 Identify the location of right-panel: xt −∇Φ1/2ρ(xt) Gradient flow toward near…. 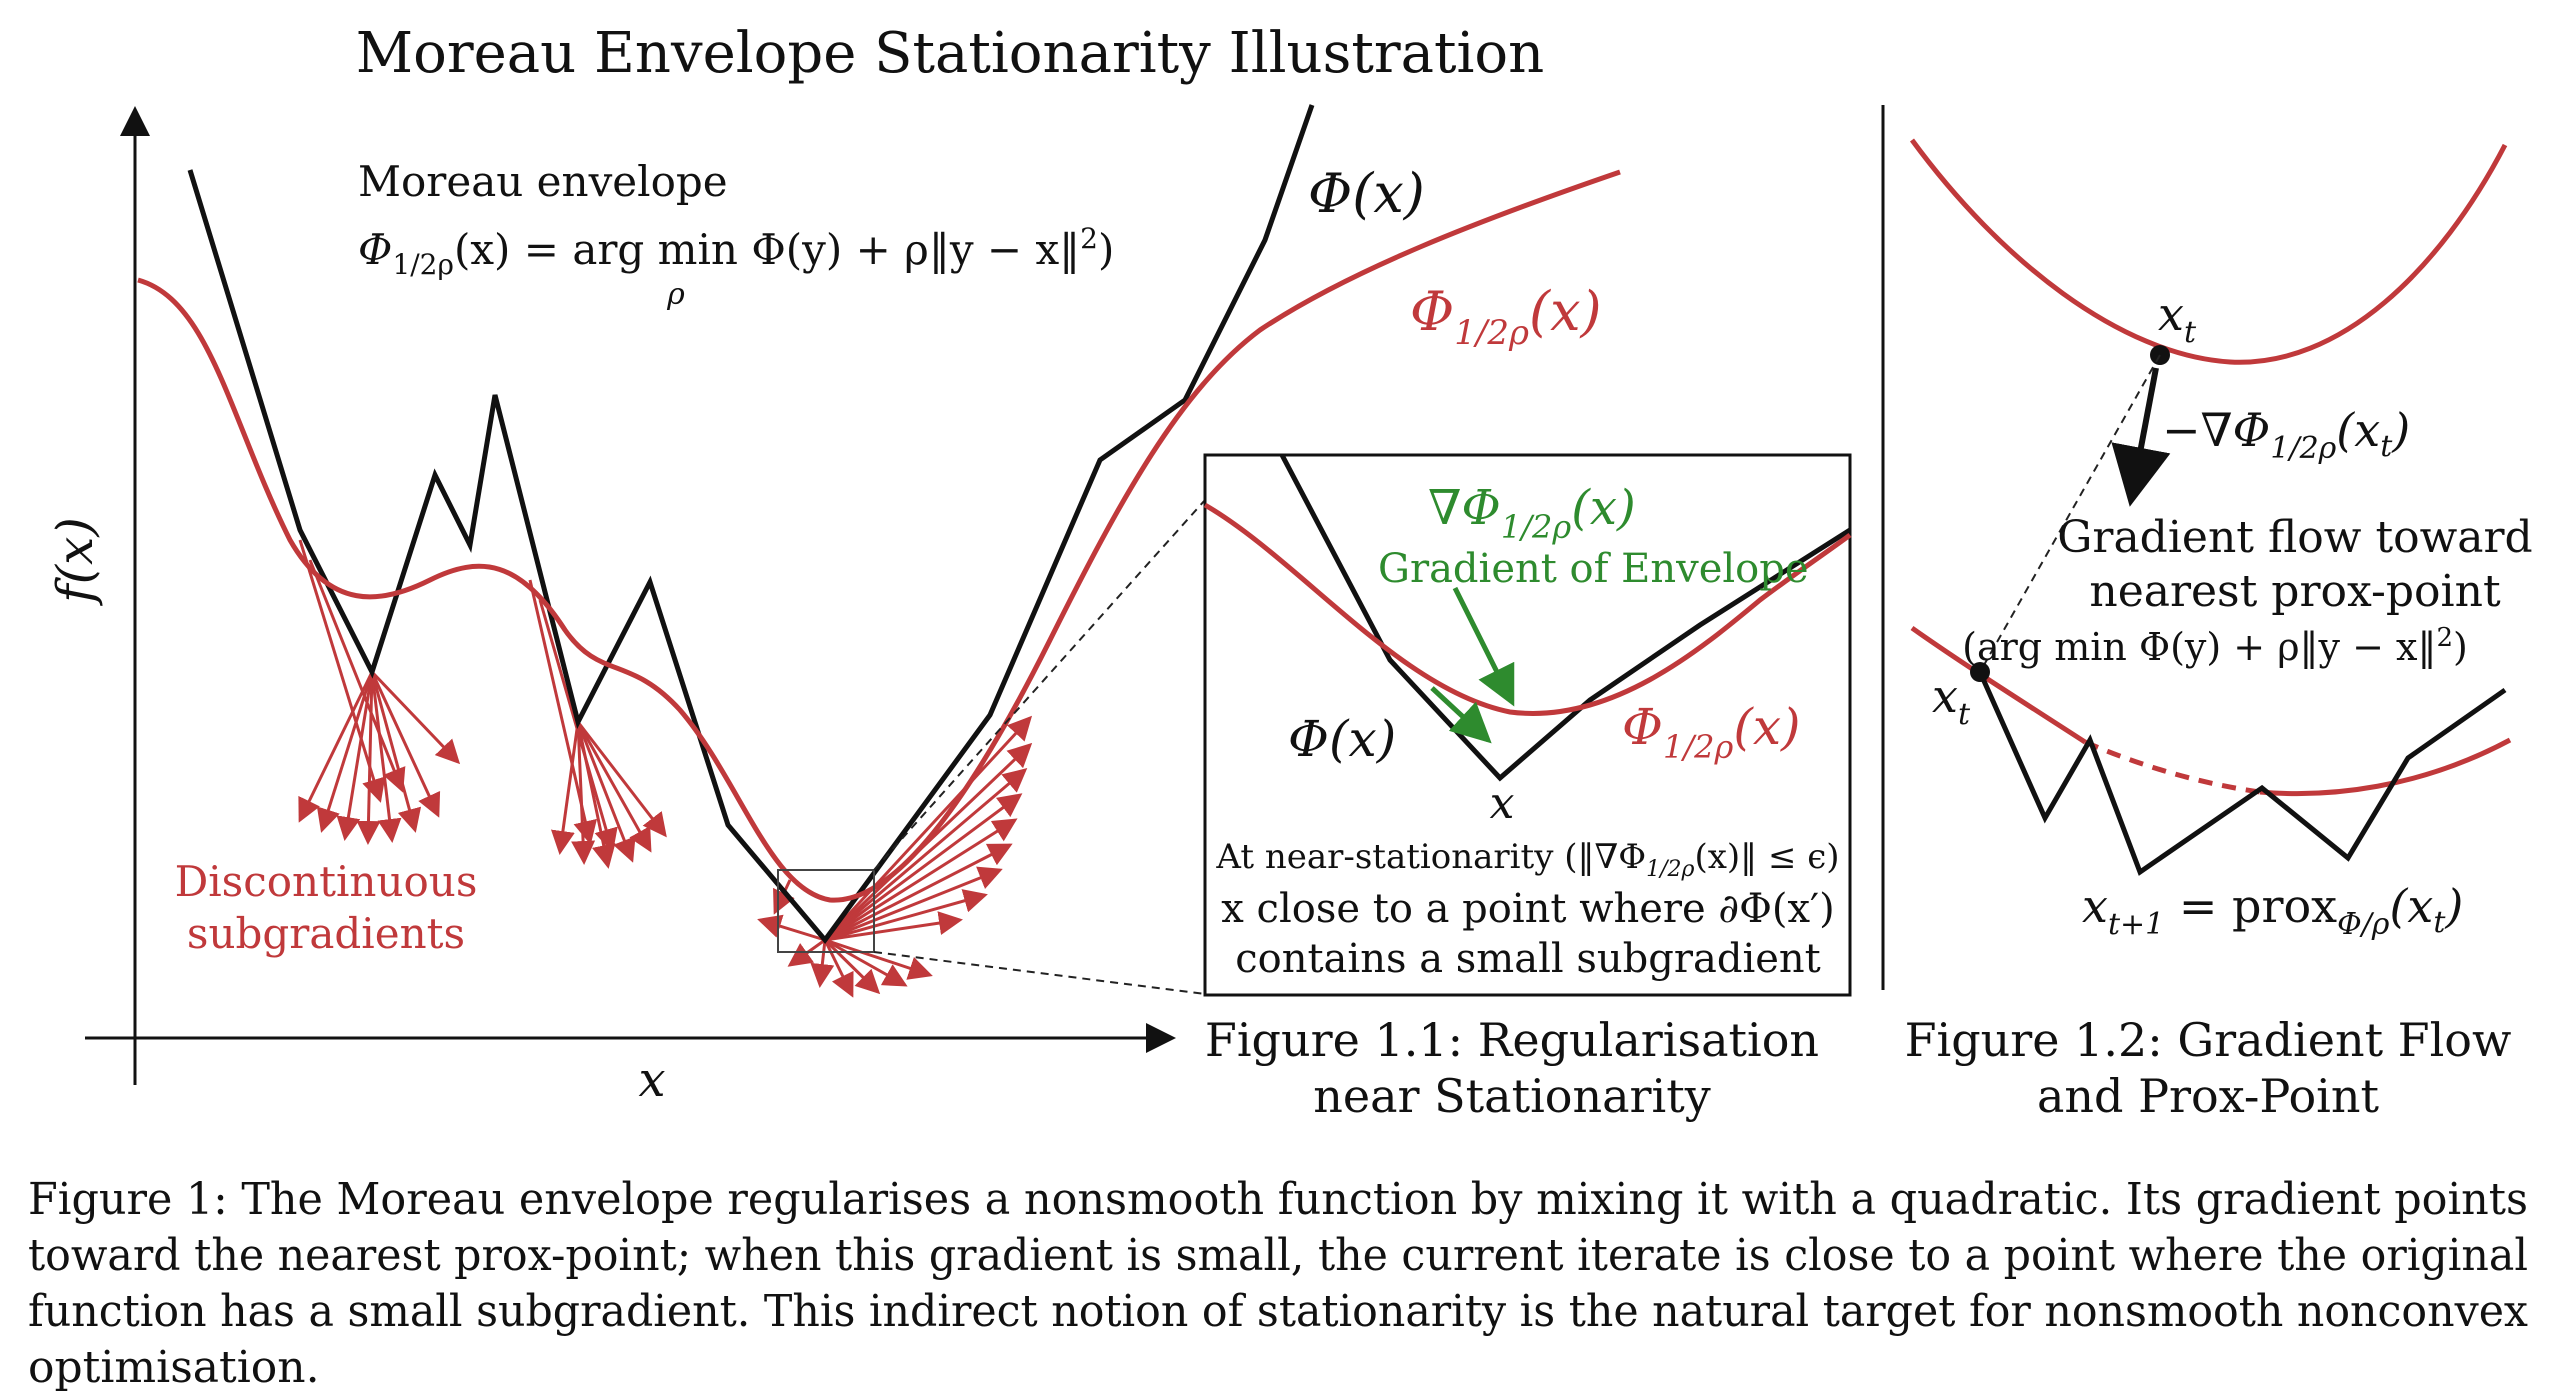
(2221, 540).